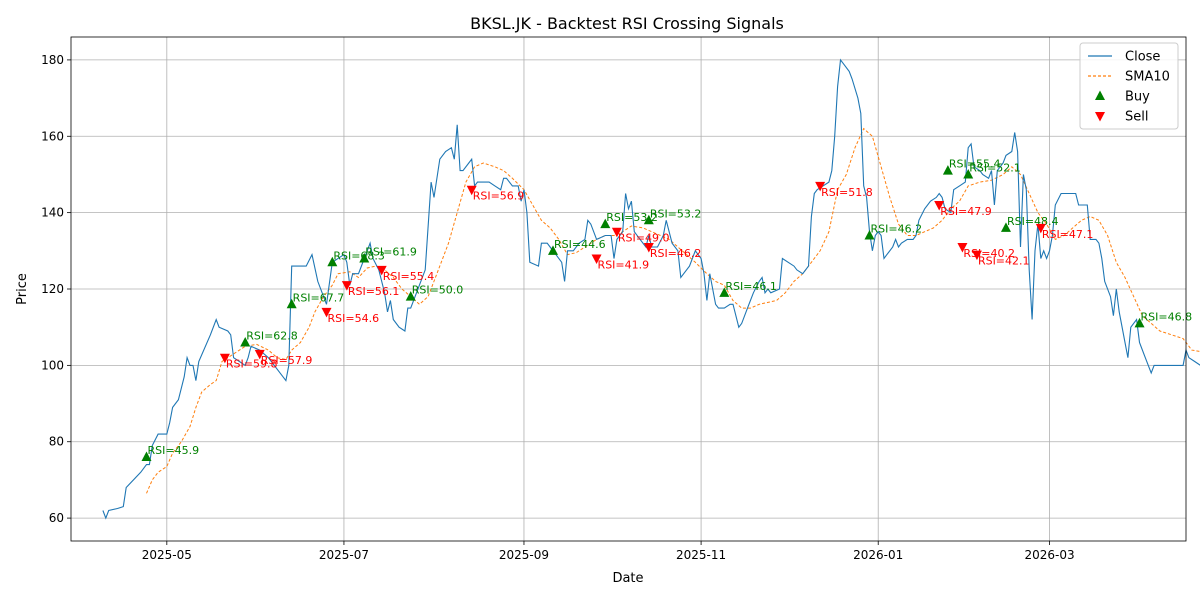 The image size is (1200, 600). I want to click on buy-signal-label: RSI=55.4, so click(975, 164).